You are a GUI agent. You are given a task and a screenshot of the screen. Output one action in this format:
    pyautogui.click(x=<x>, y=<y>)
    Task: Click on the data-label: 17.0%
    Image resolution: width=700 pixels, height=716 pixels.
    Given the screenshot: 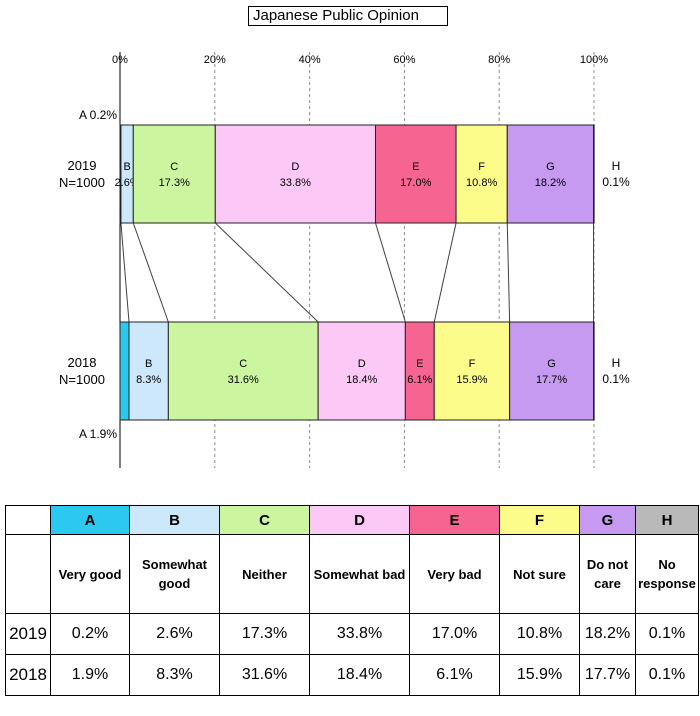 What is the action you would take?
    pyautogui.click(x=415, y=183)
    